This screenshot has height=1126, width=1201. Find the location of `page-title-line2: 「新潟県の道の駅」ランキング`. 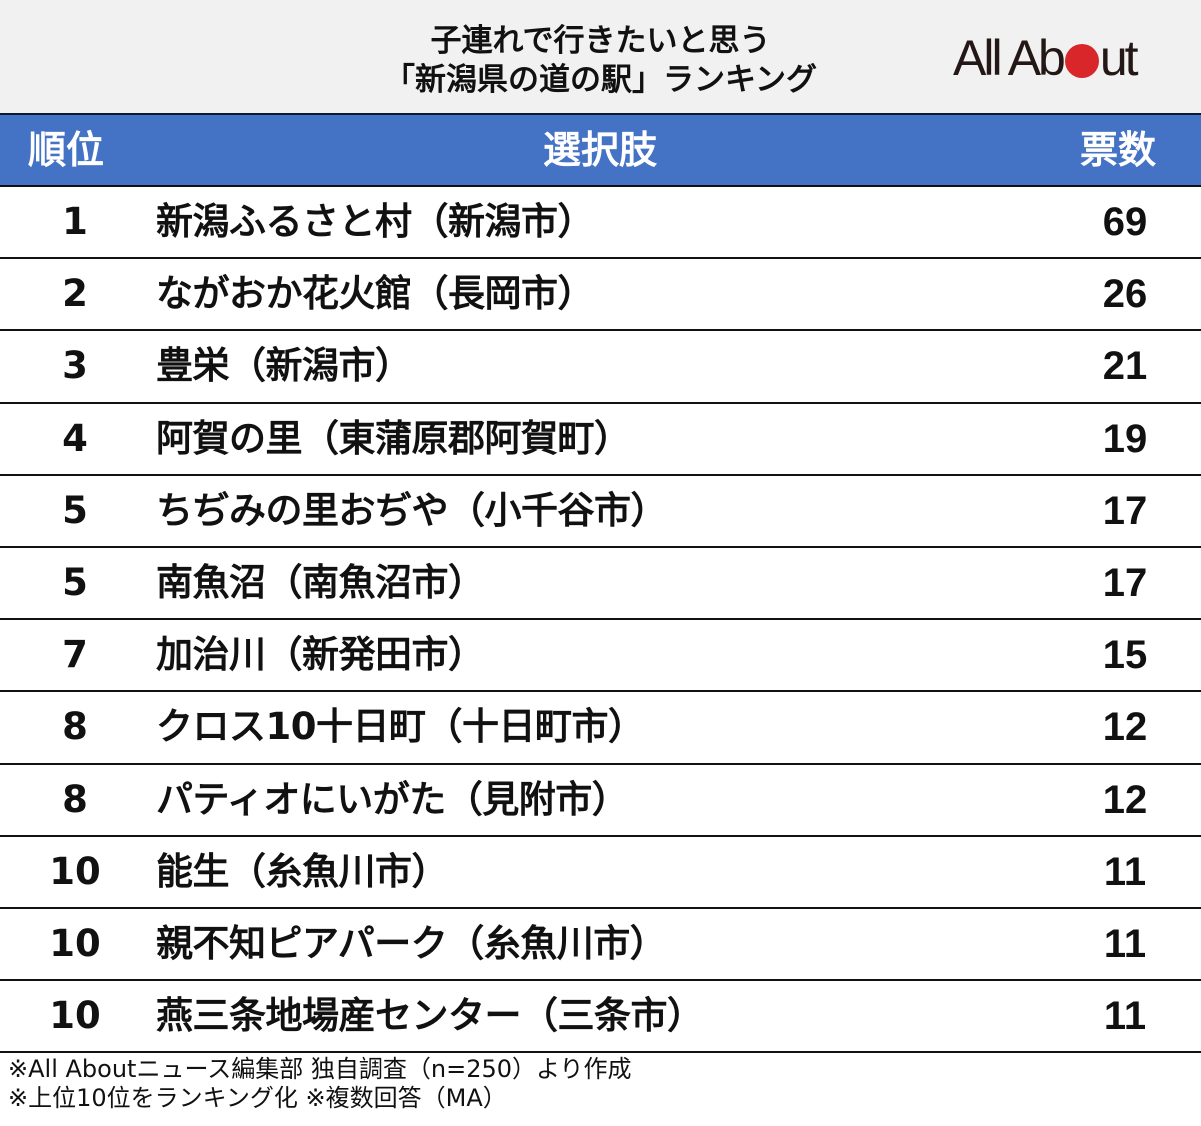

page-title-line2: 「新潟県の道の駅」ランキング is located at coordinates (600, 80).